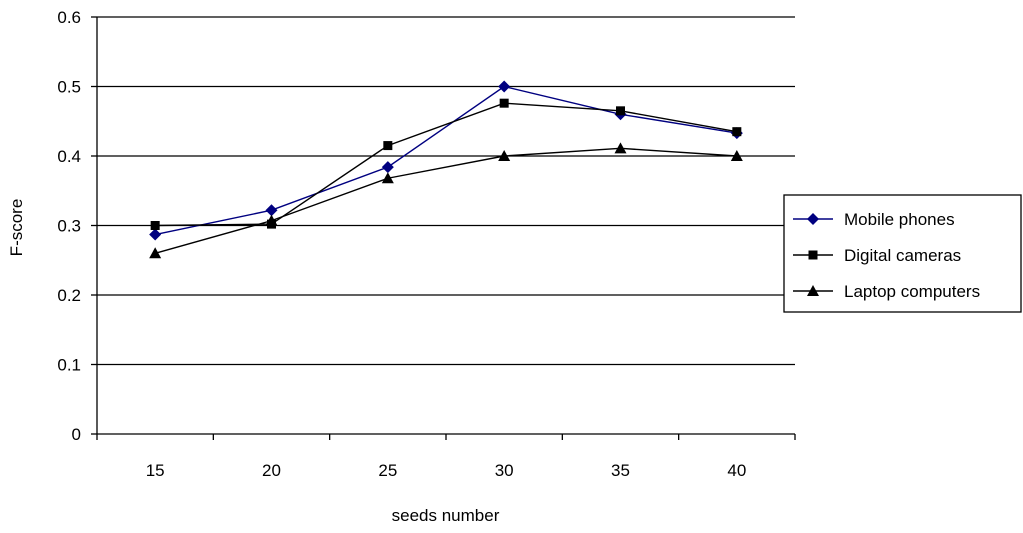  I want to click on x-tick-label: 25, so click(387, 470).